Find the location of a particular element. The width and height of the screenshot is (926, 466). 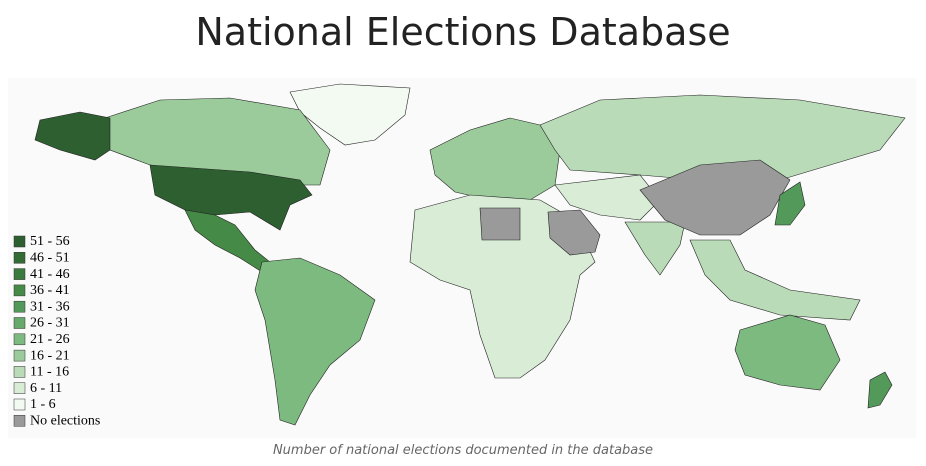

greenland is located at coordinates (350, 114).